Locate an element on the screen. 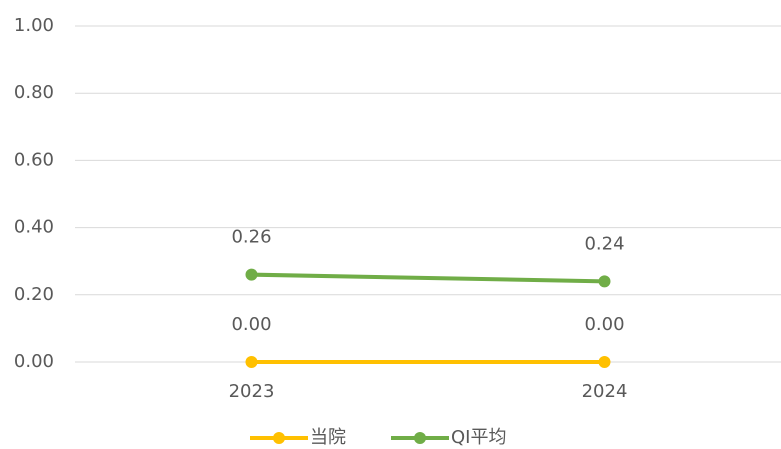  x-tick-label: 2023 is located at coordinates (252, 391).